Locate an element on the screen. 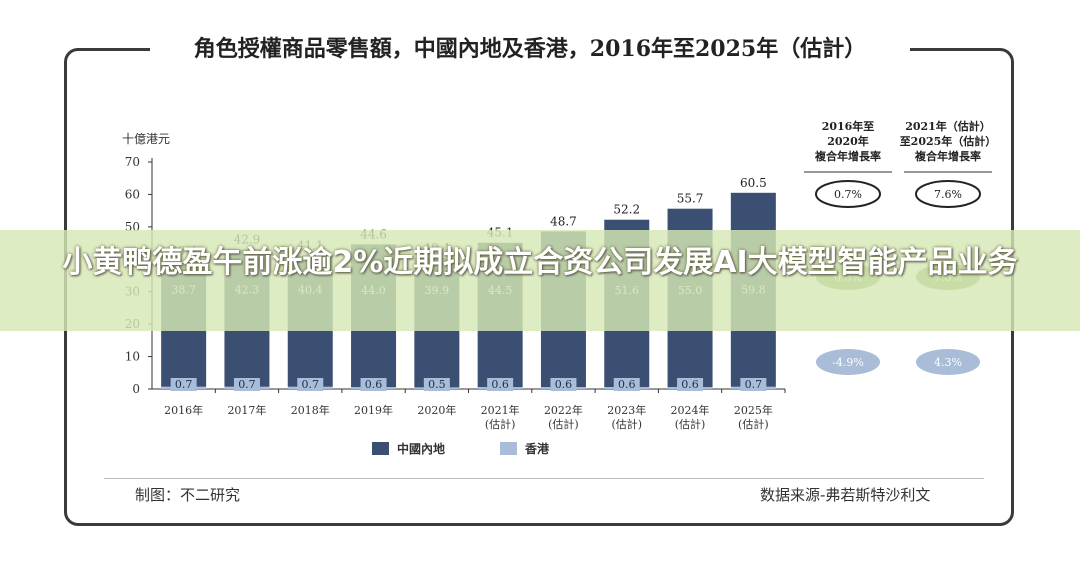 The height and width of the screenshot is (561, 1080). x-tick-label: 2024年 is located at coordinates (690, 410).